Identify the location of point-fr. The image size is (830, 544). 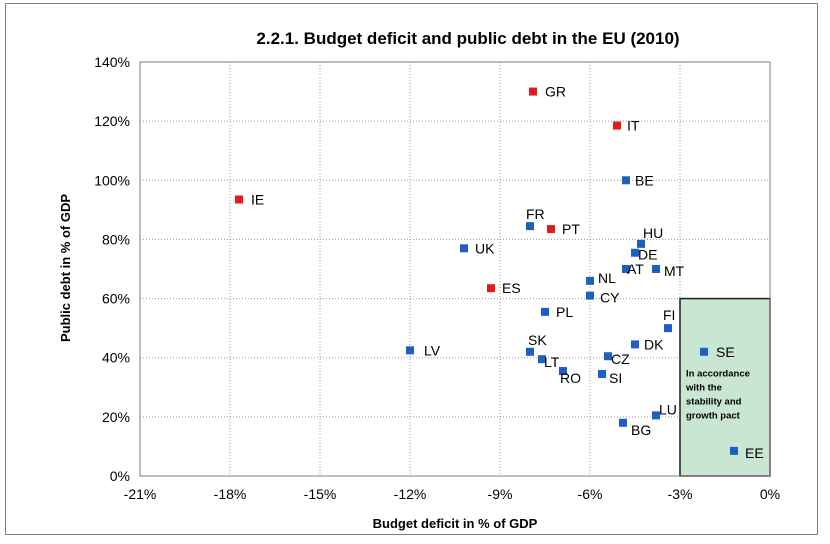
(530, 226).